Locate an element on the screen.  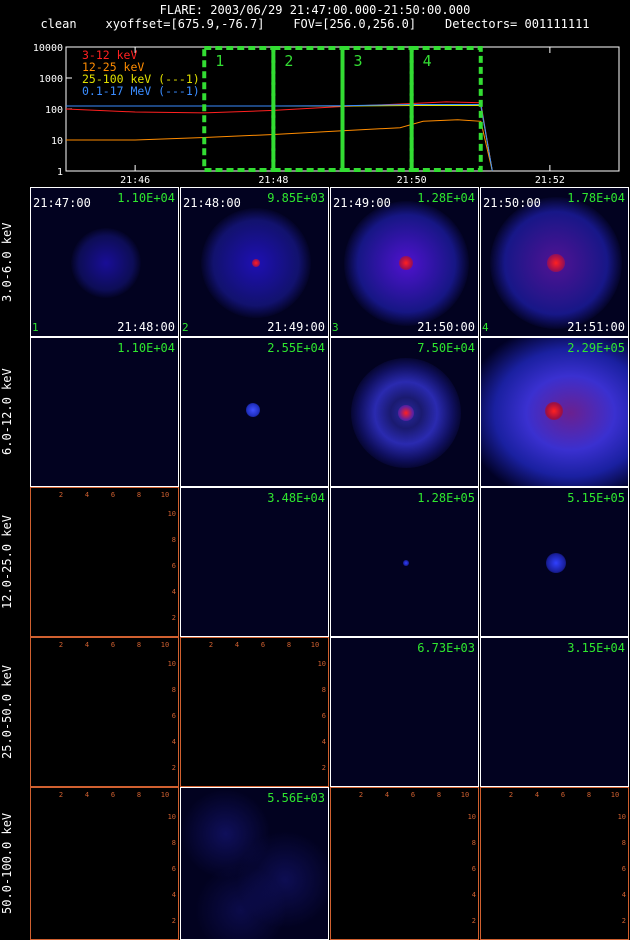
image-max-label: 5.15E+05 is located at coordinates (596, 498).